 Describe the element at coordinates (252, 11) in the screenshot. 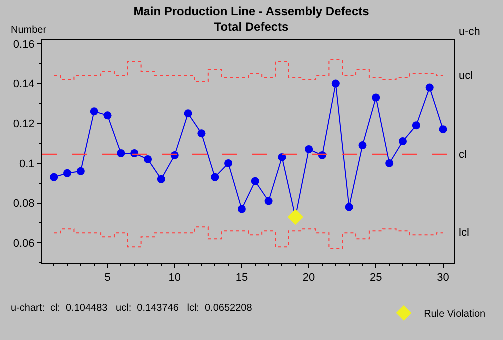

I see `chart-title: Main Production Line - Assembly Defects` at that location.